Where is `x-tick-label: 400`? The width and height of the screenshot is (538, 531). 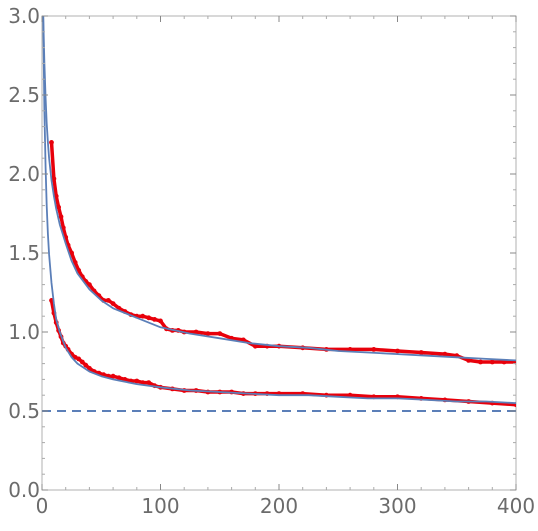 x-tick-label: 400 is located at coordinates (516, 506).